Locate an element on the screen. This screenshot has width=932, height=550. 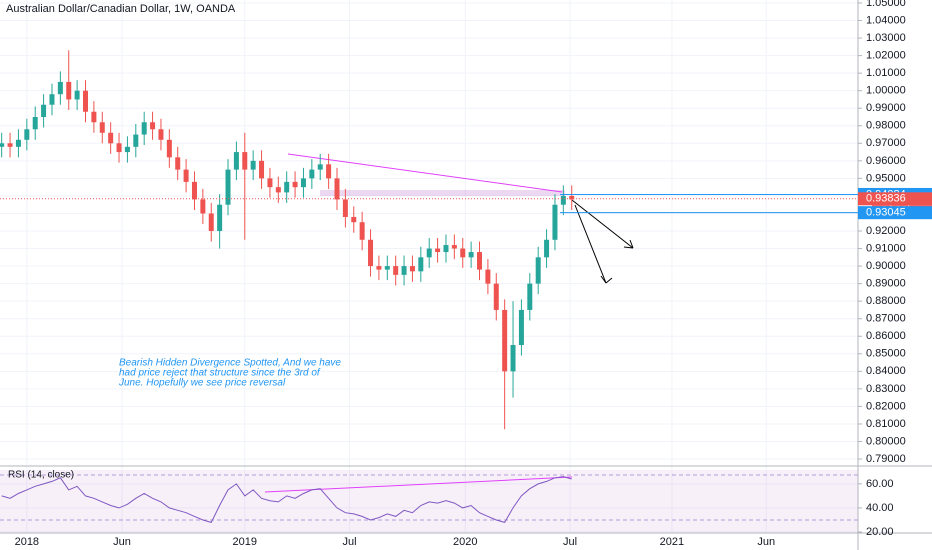
y-tick-label: 0.92000 is located at coordinates (886, 231).